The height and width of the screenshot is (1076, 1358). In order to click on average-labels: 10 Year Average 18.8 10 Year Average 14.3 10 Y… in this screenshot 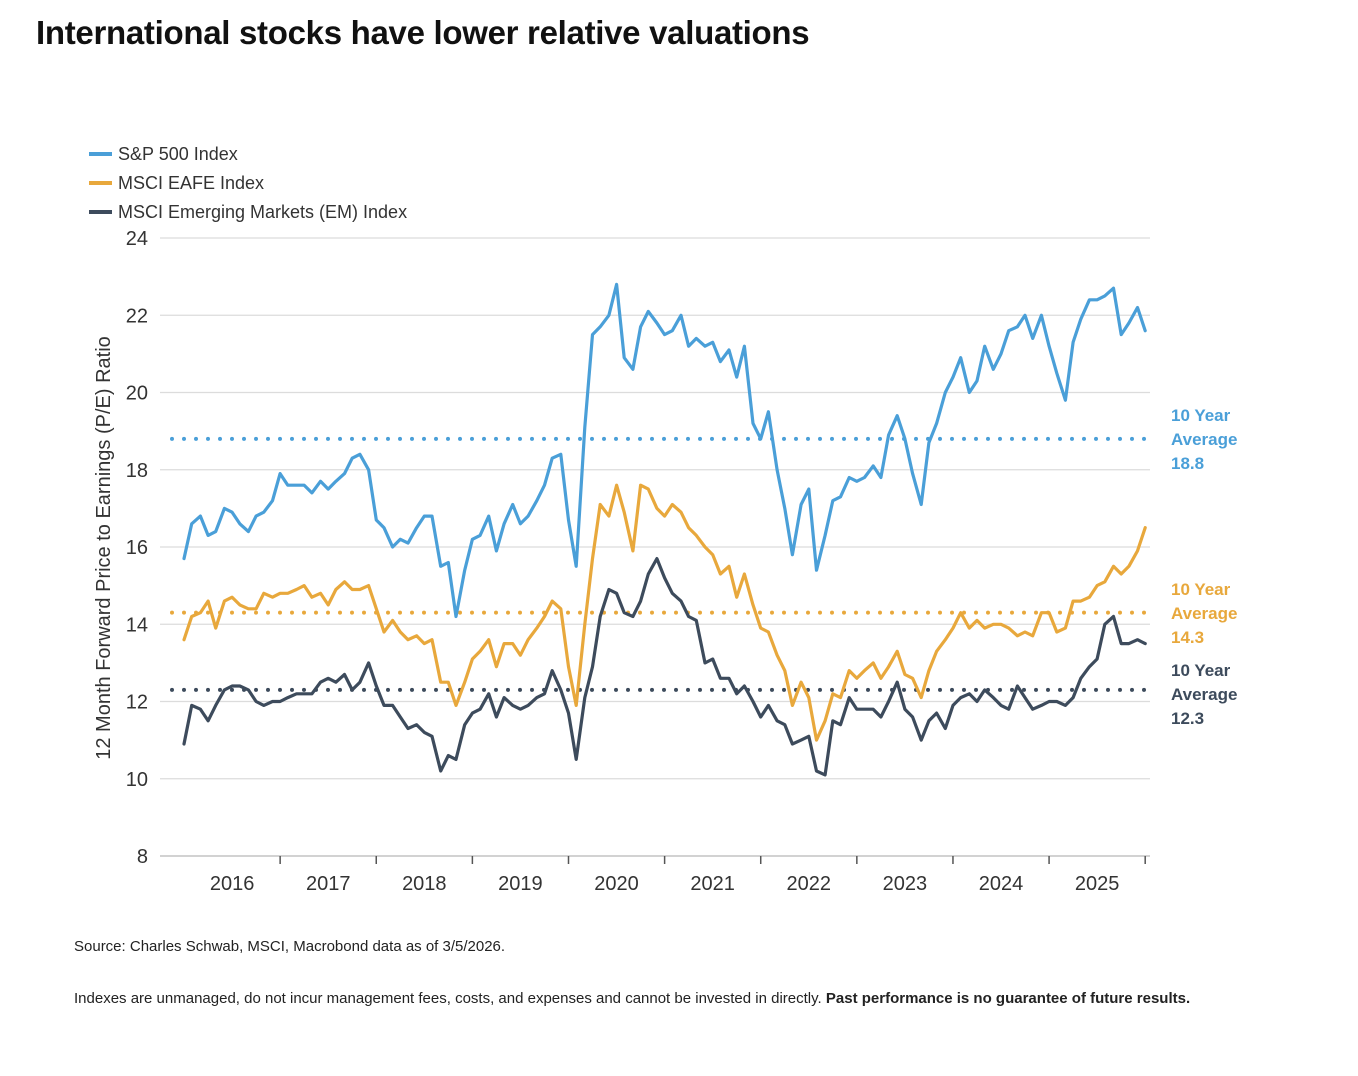, I will do `click(1204, 567)`.